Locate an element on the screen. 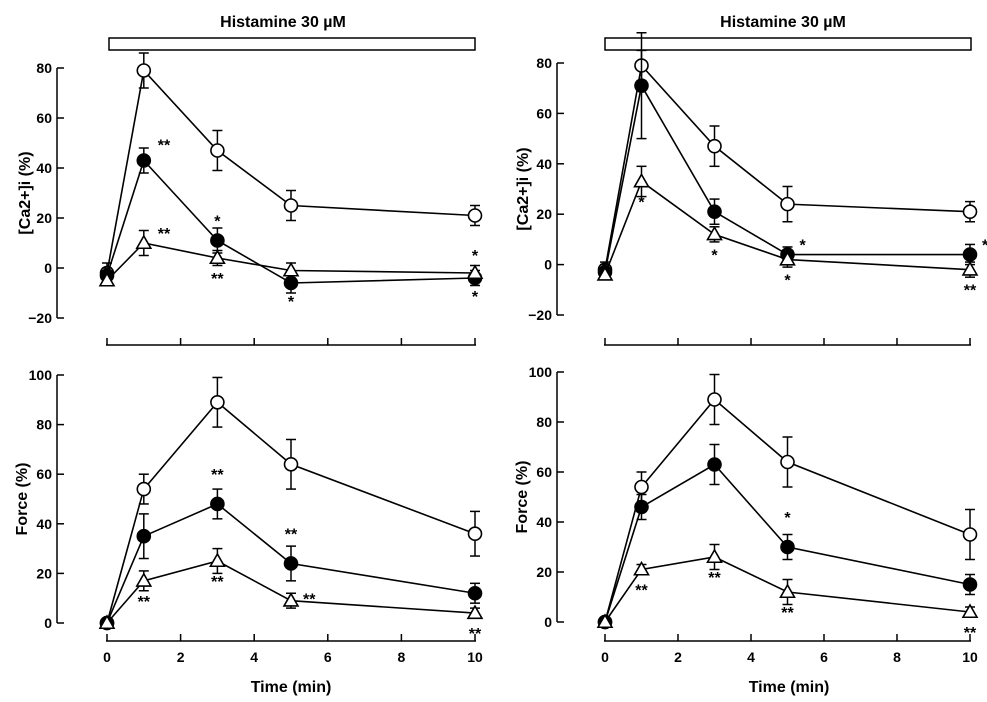 The height and width of the screenshot is (702, 987). treatment-label: Histamine 30 µM is located at coordinates (783, 22).